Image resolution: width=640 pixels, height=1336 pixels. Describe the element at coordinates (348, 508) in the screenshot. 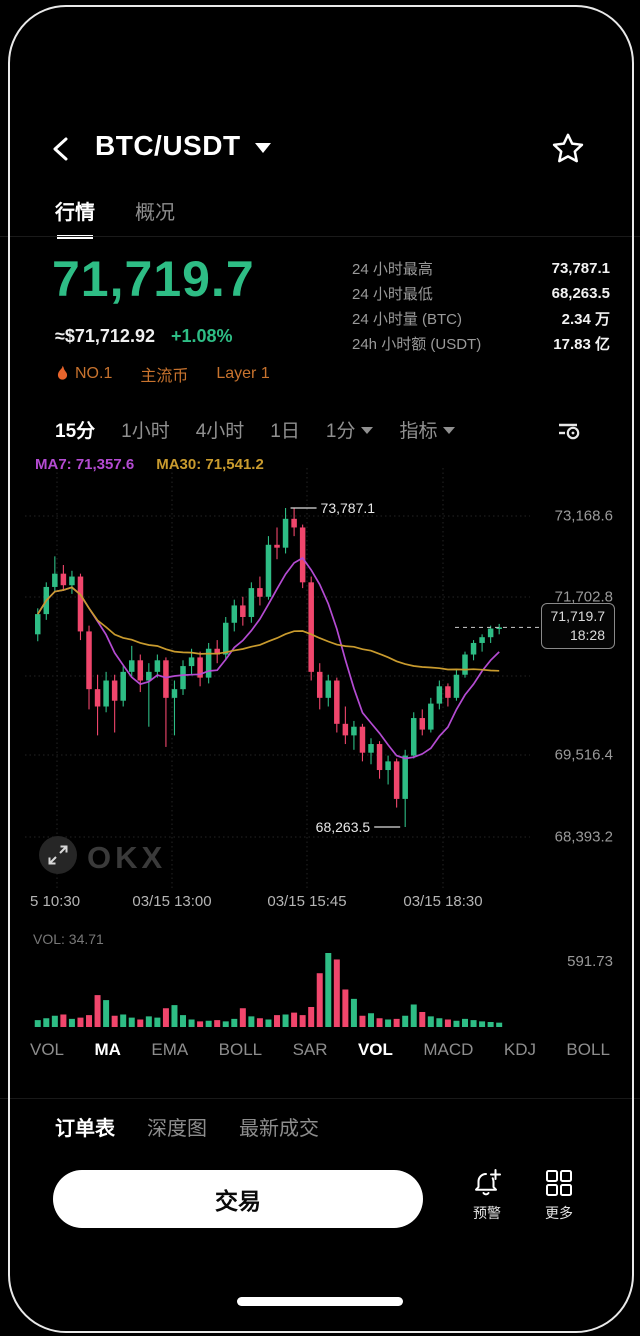

I see `high-annotation: 73,787.1` at that location.